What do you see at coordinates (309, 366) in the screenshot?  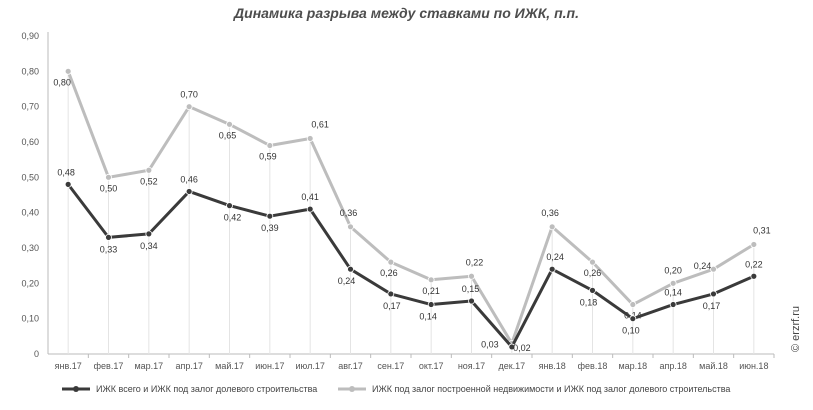 I see `x-tick-label: июл.17` at bounding box center [309, 366].